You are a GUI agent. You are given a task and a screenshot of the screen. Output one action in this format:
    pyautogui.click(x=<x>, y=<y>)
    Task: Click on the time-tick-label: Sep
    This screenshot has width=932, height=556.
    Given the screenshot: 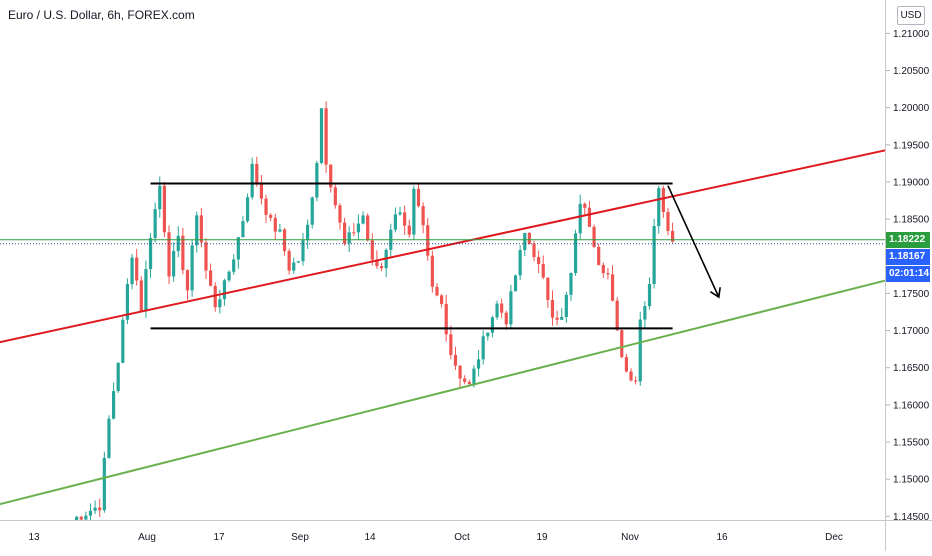 What is the action you would take?
    pyautogui.click(x=300, y=537)
    